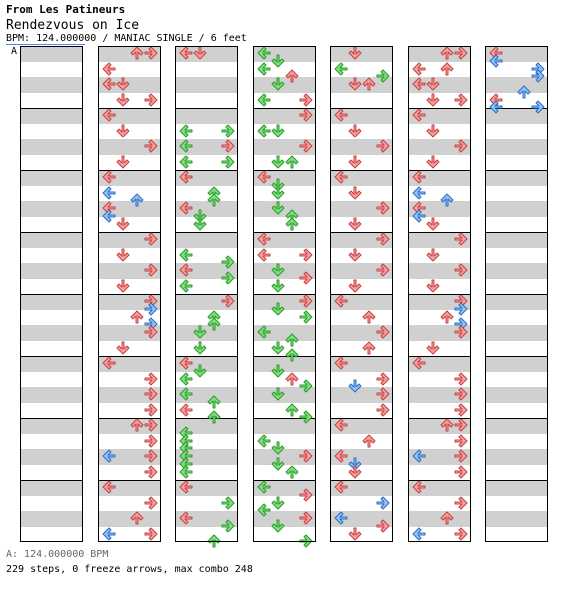  Describe the element at coordinates (45, 44) in the screenshot. I see `bpm-underline` at that location.